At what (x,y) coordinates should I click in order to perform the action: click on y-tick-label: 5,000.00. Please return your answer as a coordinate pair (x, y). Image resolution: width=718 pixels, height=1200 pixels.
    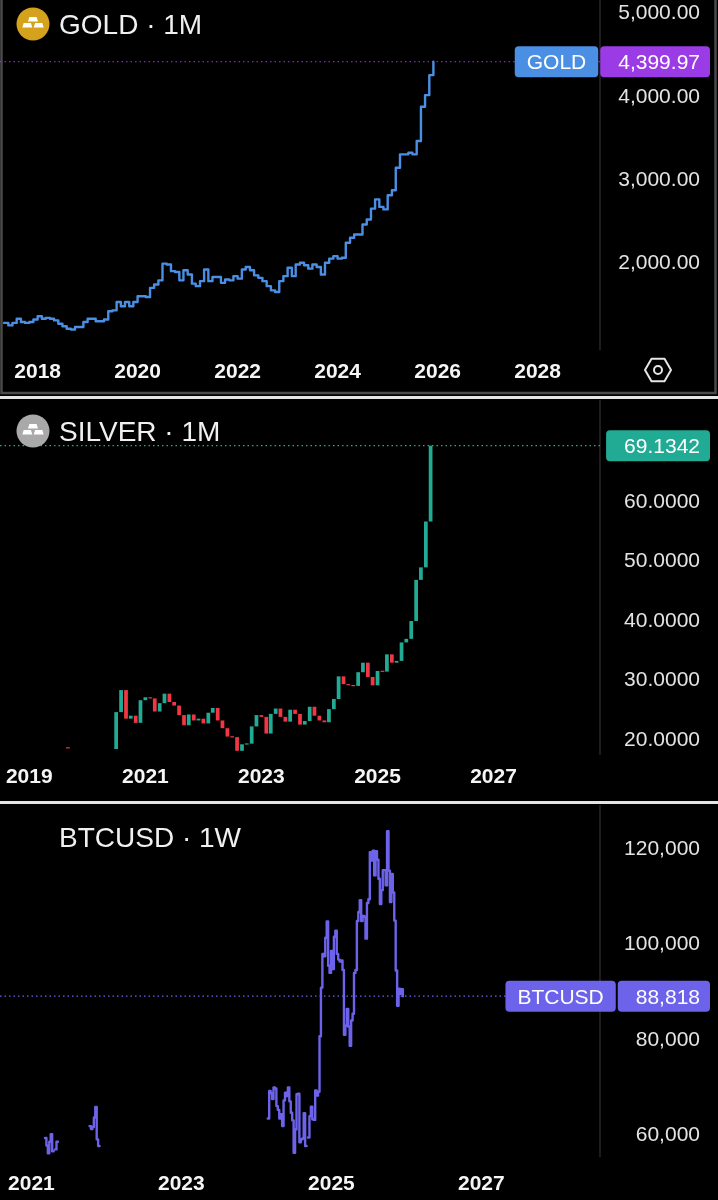
    Looking at the image, I should click on (659, 12).